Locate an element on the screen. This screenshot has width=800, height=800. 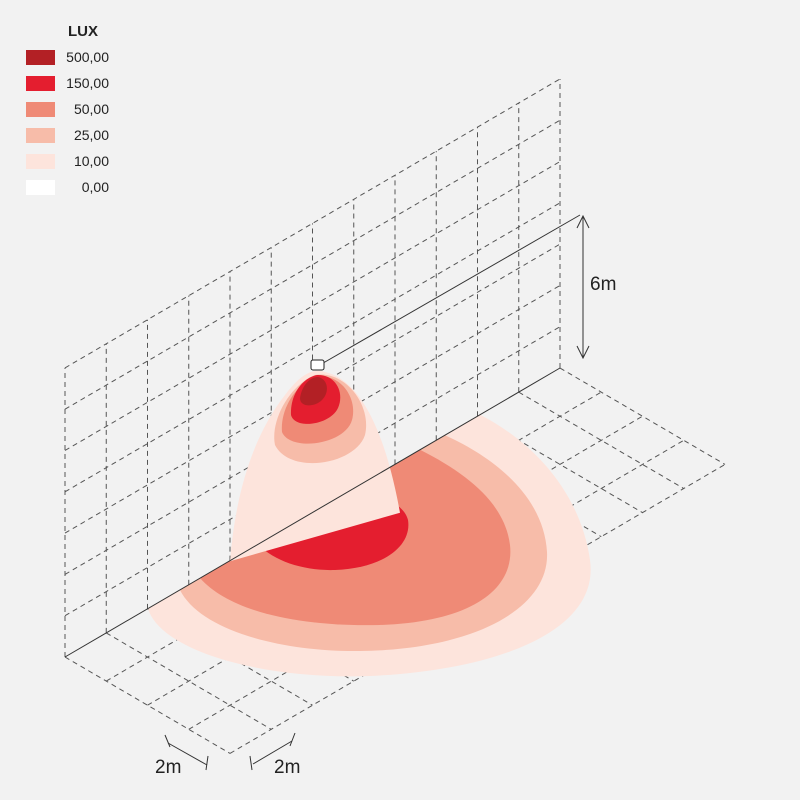
wall-contour is located at coordinates (313, 391).